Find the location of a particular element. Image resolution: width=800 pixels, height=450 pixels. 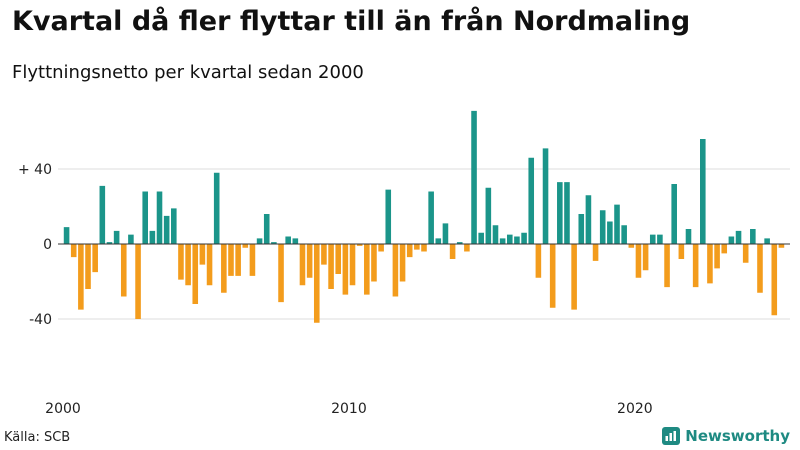

bar-2013-q1 is located at coordinates (438, 241).